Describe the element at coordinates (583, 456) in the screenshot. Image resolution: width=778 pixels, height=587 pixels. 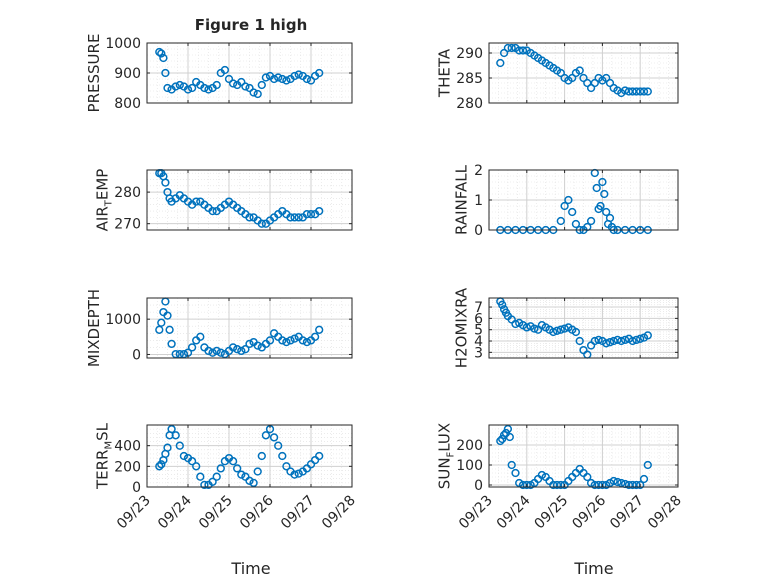
I see `sun_flux-axes-box` at that location.